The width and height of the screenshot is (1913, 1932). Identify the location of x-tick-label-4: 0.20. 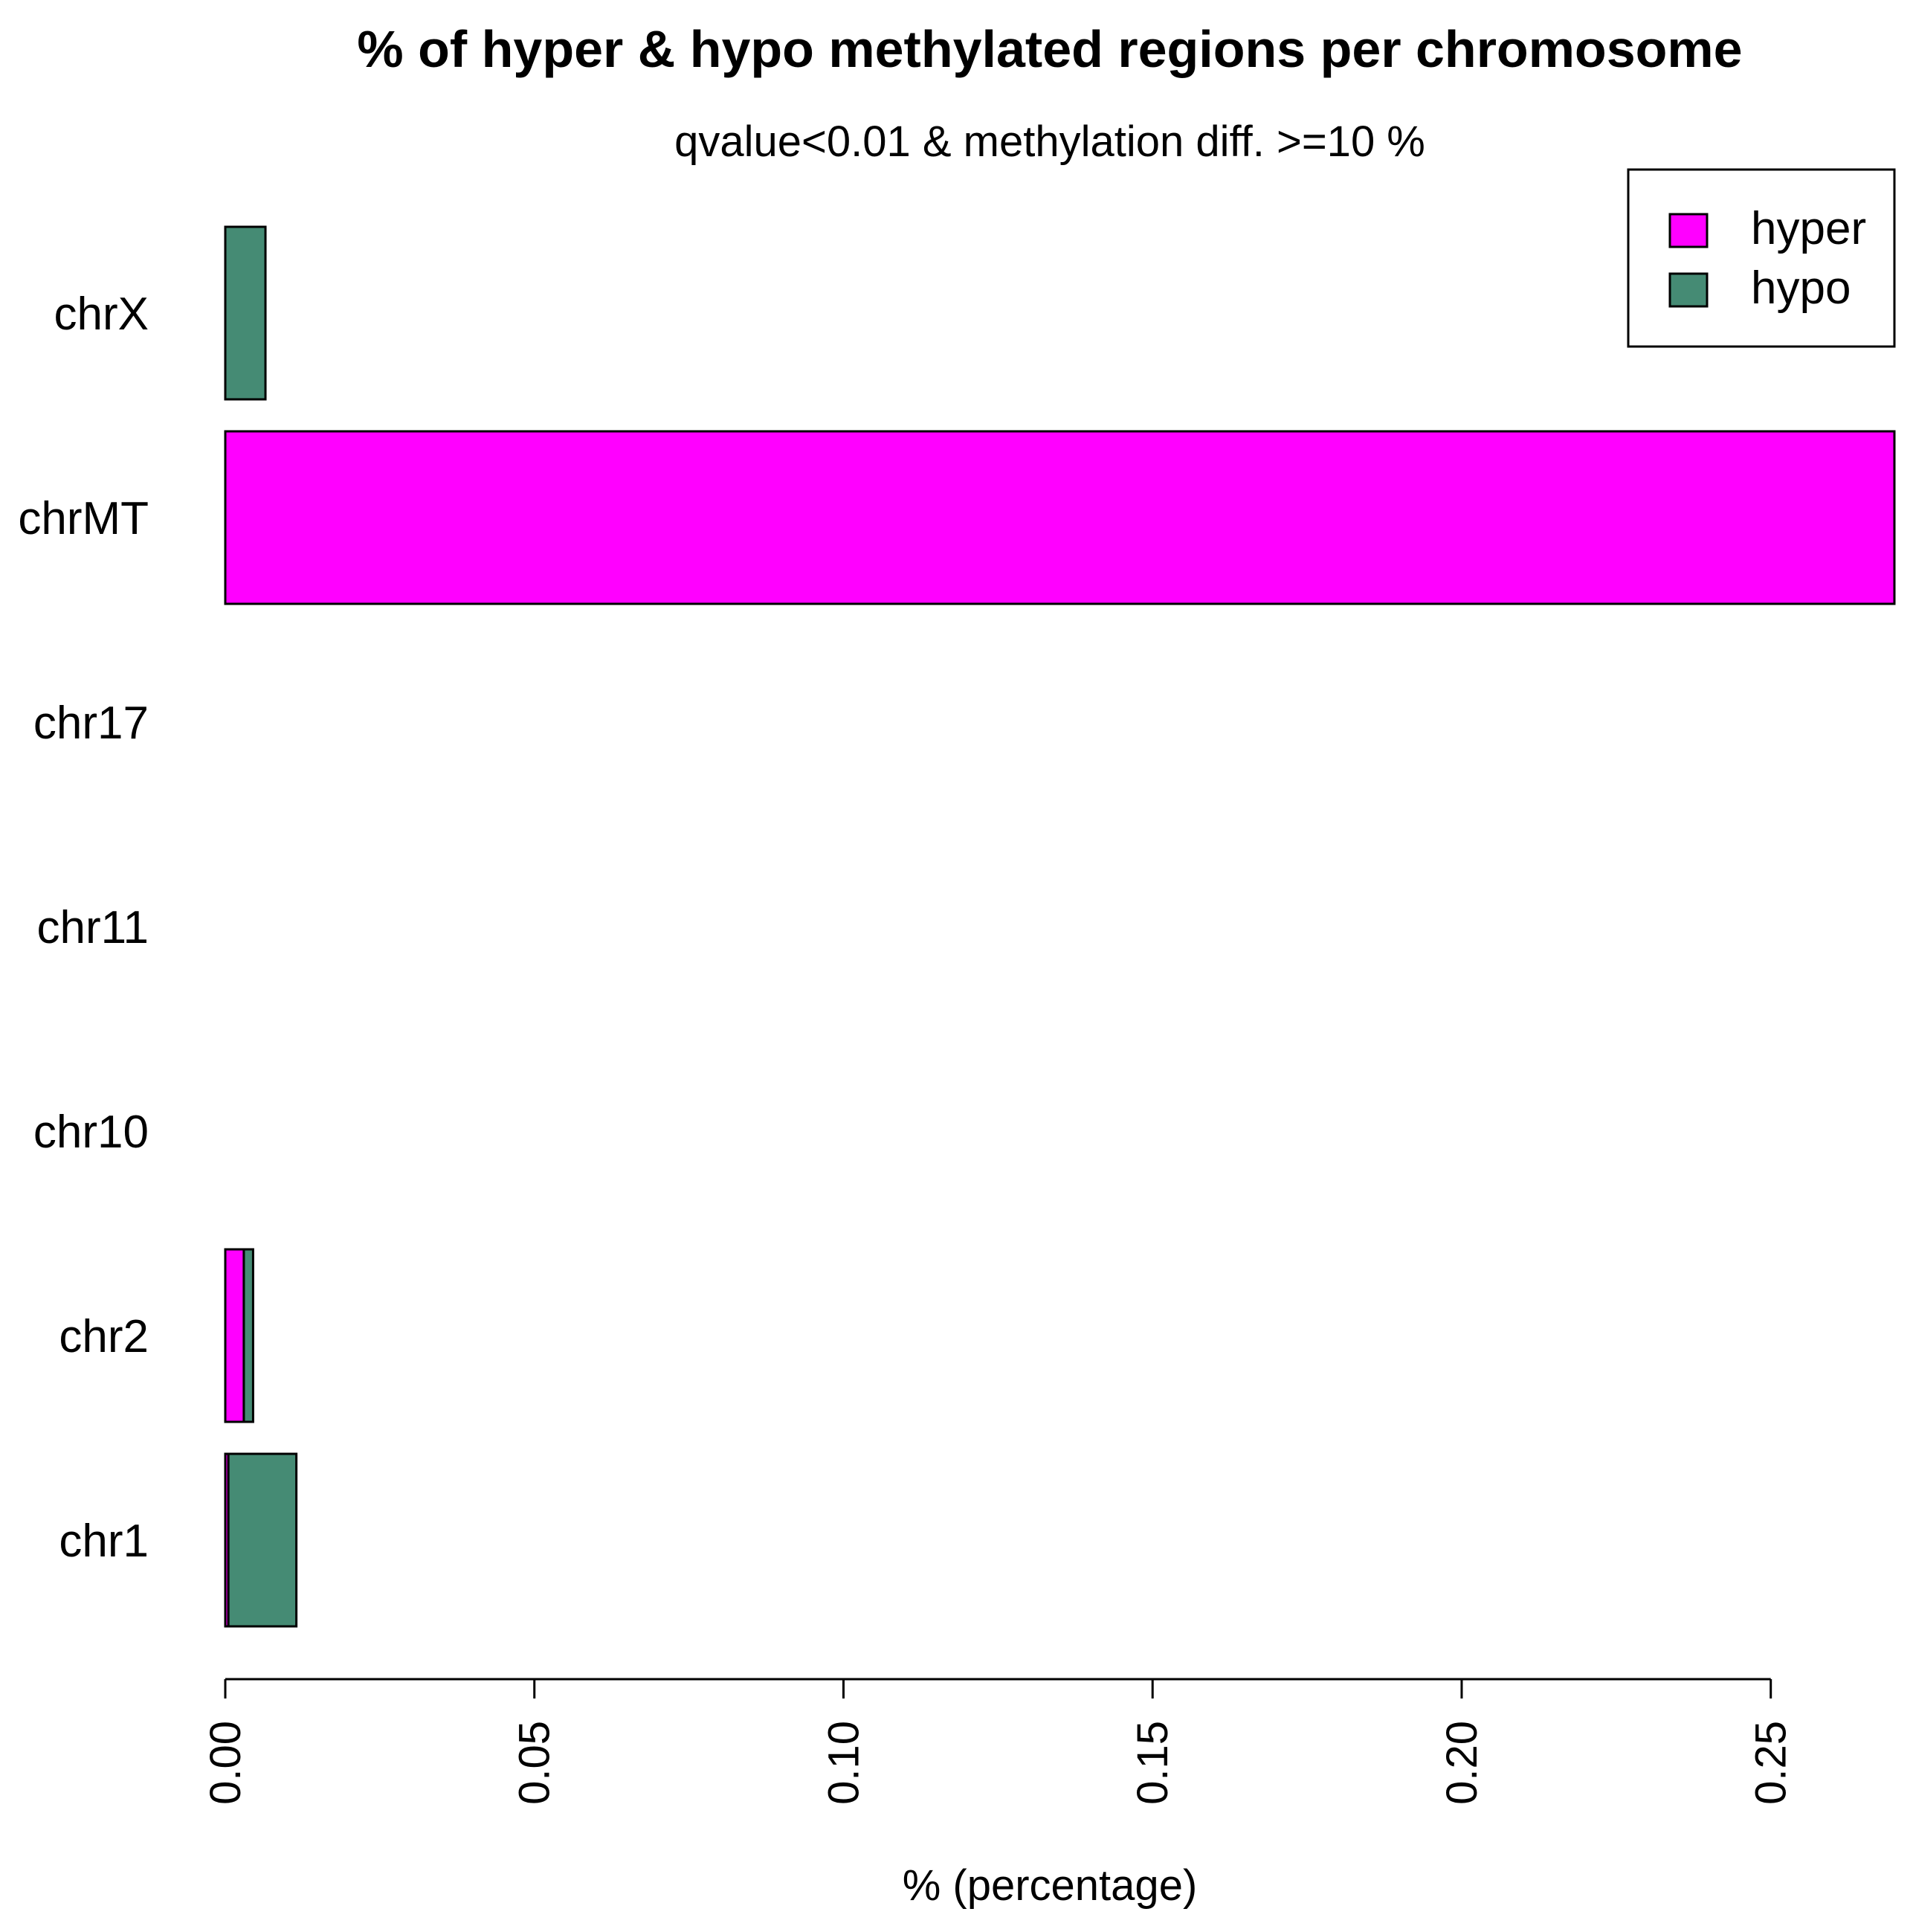
(1462, 1763).